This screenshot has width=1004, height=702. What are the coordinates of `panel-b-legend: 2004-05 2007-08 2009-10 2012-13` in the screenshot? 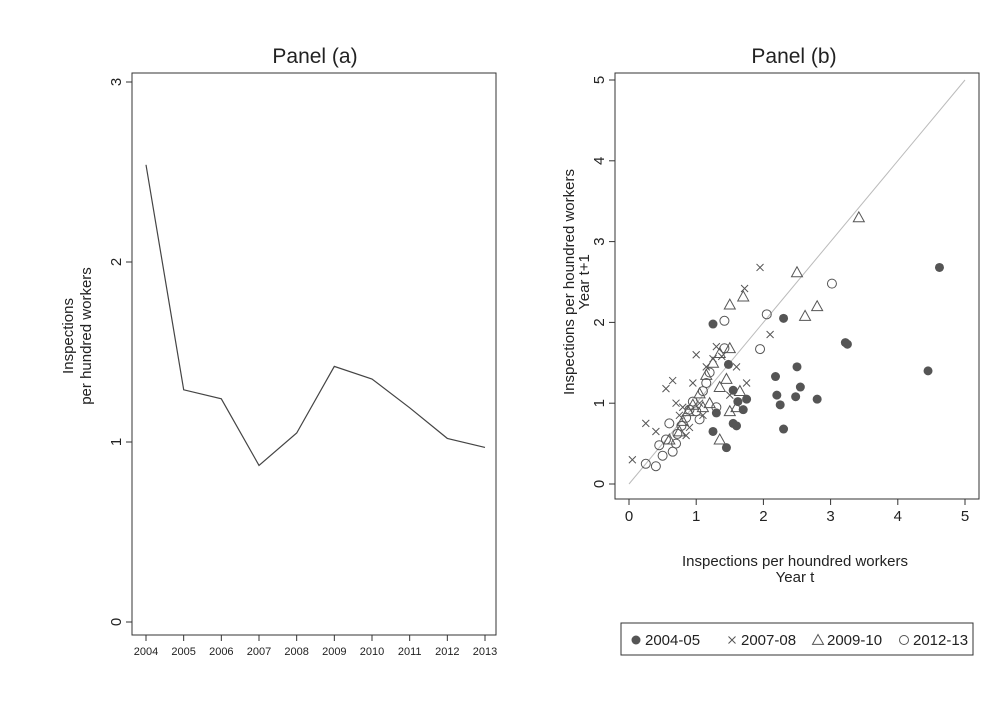 It's located at (797, 639).